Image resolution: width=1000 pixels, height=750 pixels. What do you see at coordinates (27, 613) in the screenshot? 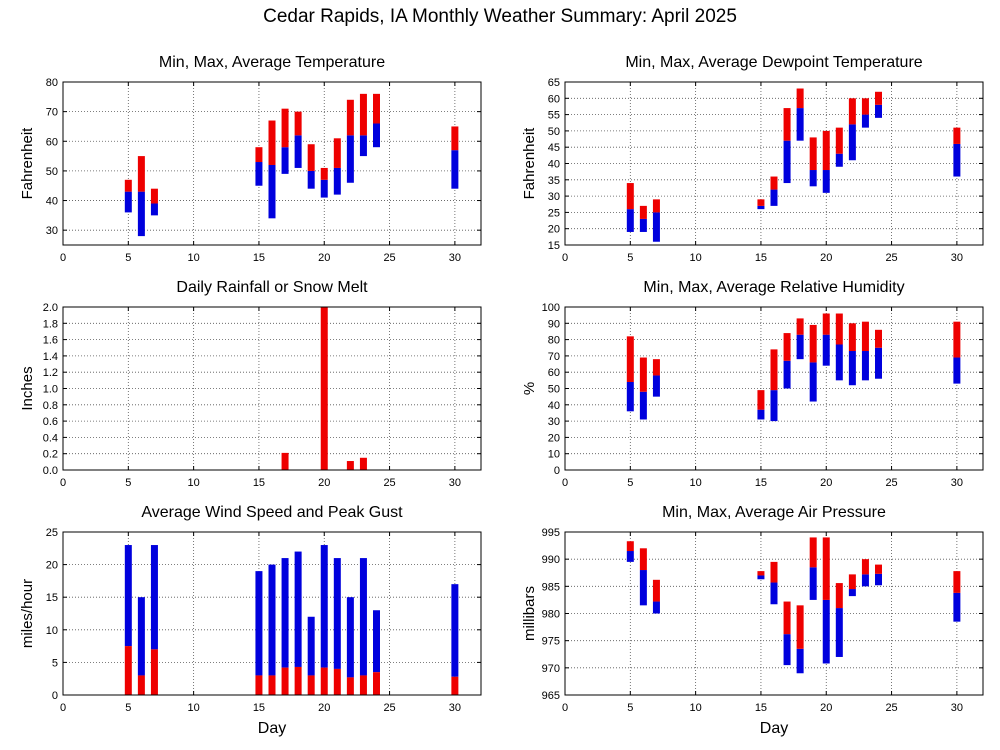
I see `y-axis-label: miles/hour` at bounding box center [27, 613].